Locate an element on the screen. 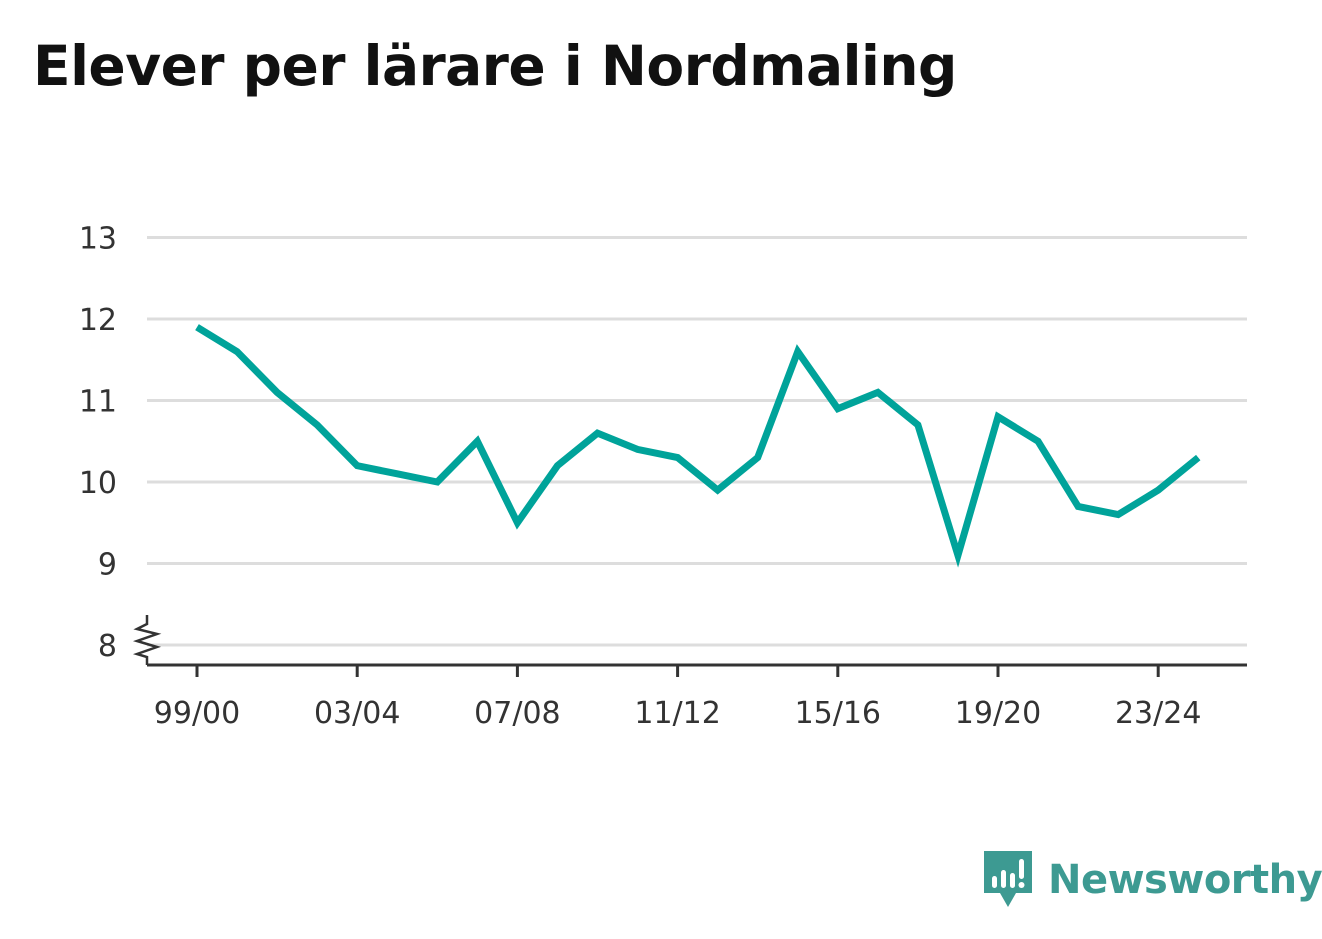 The image size is (1322, 939). brand-name: Newsworthy is located at coordinates (1185, 880).